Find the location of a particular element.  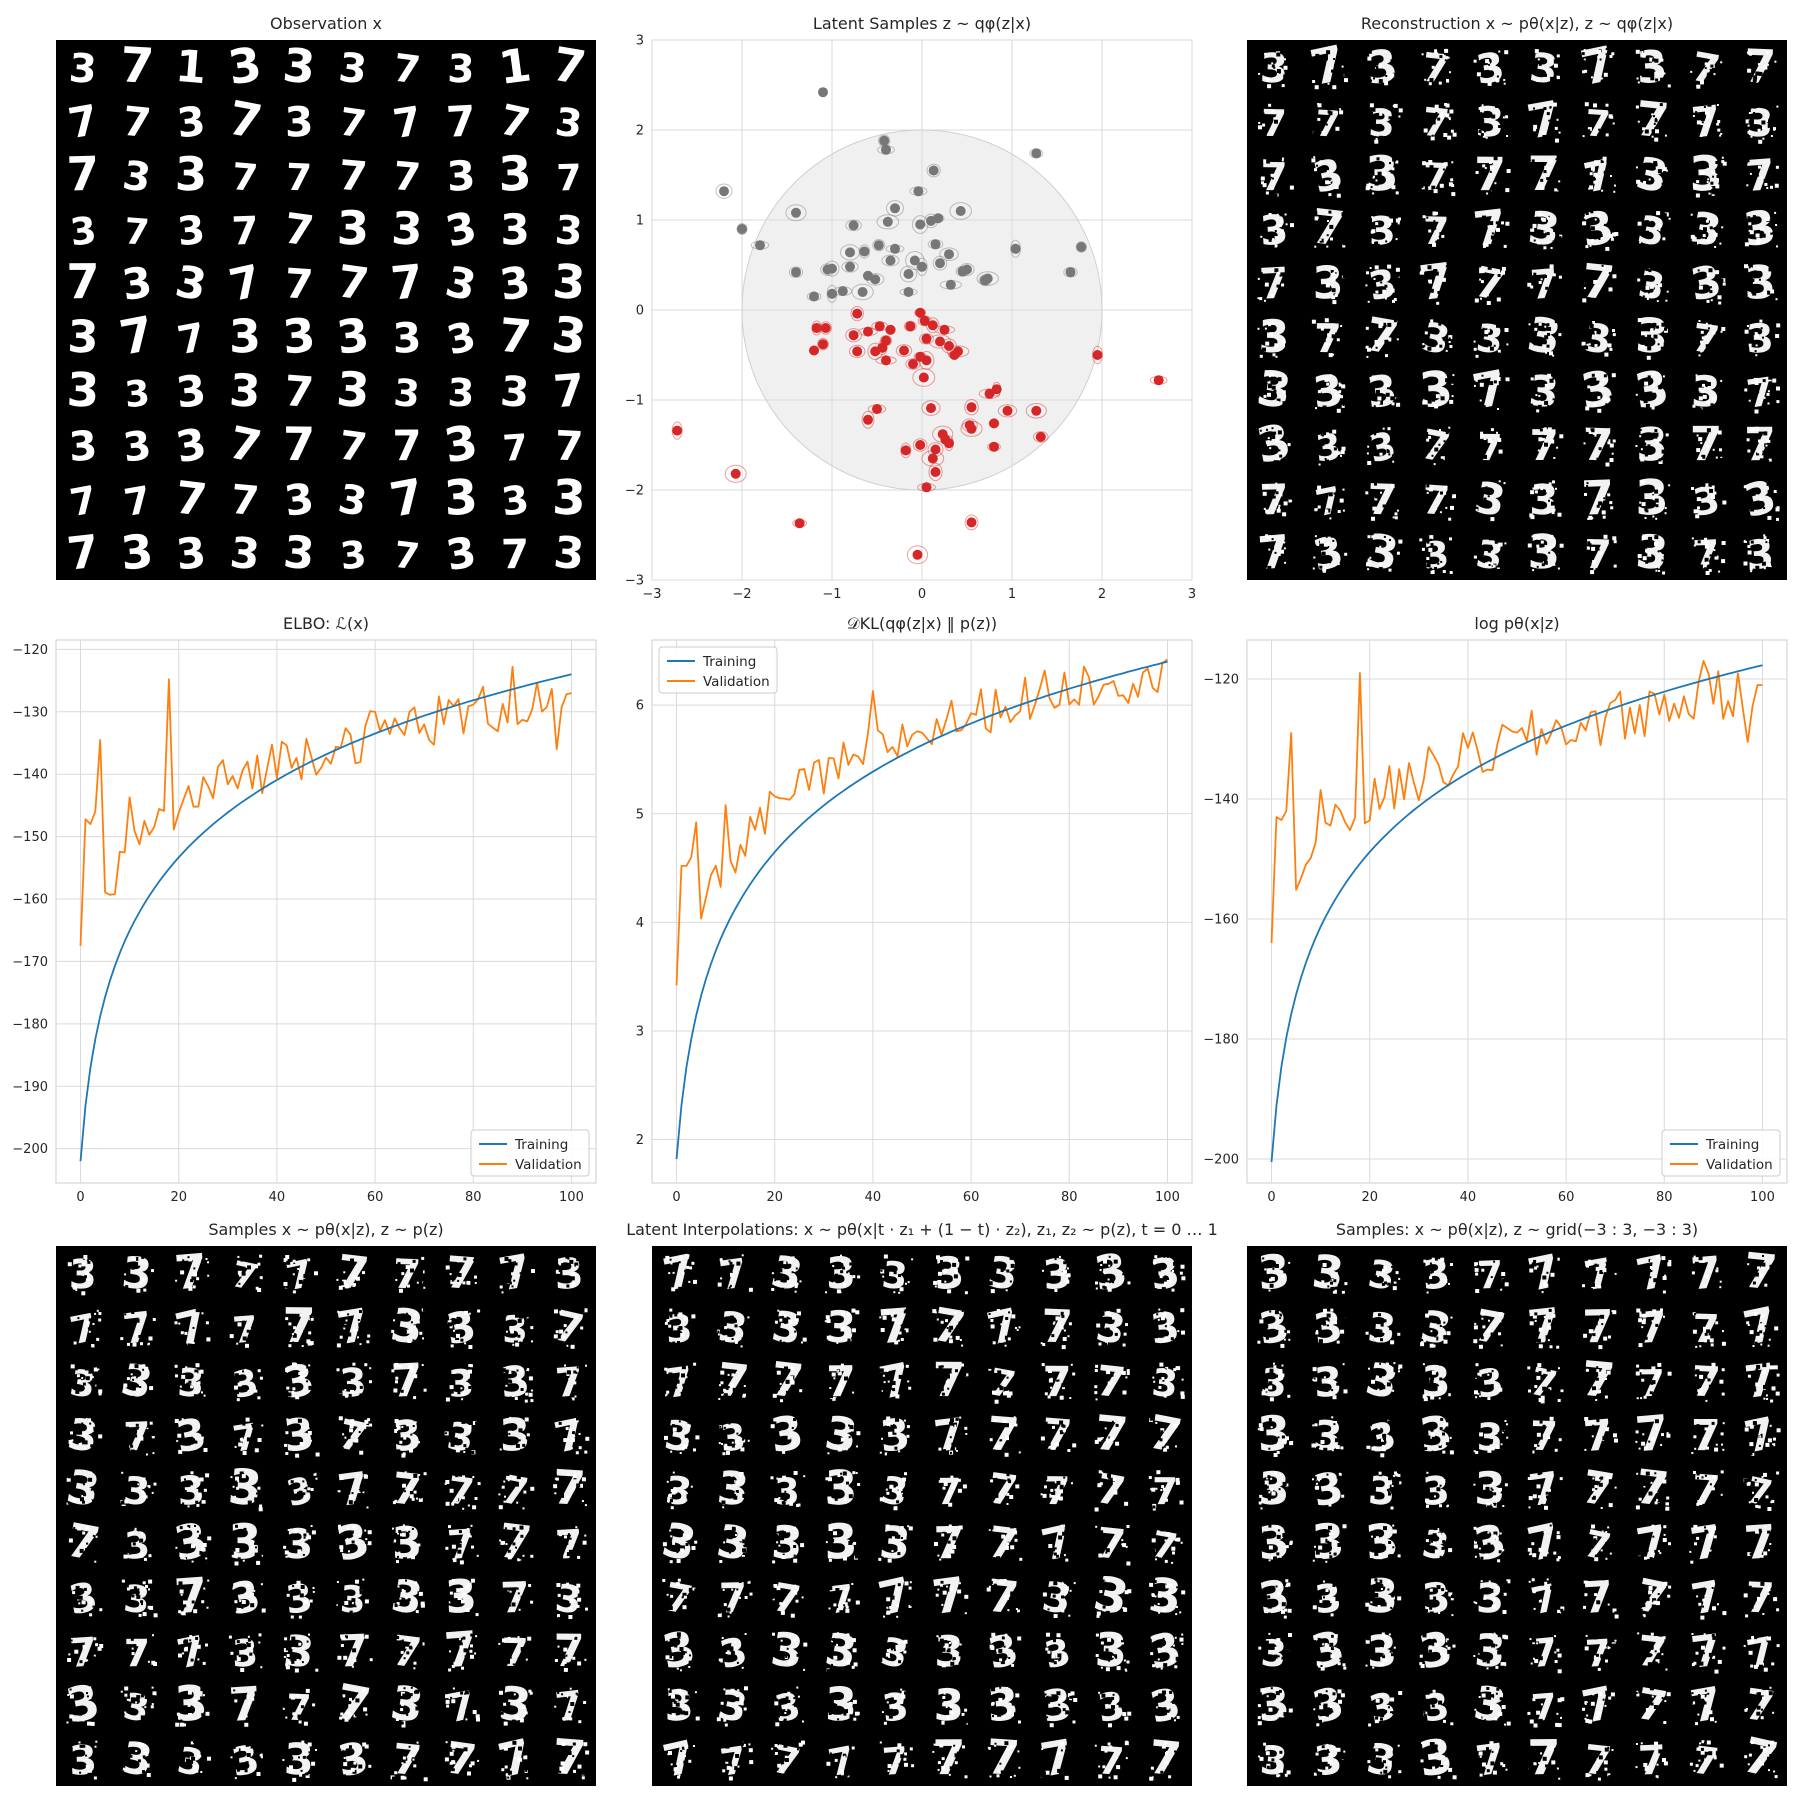

digit-glyph: 3 is located at coordinates (514, 175).